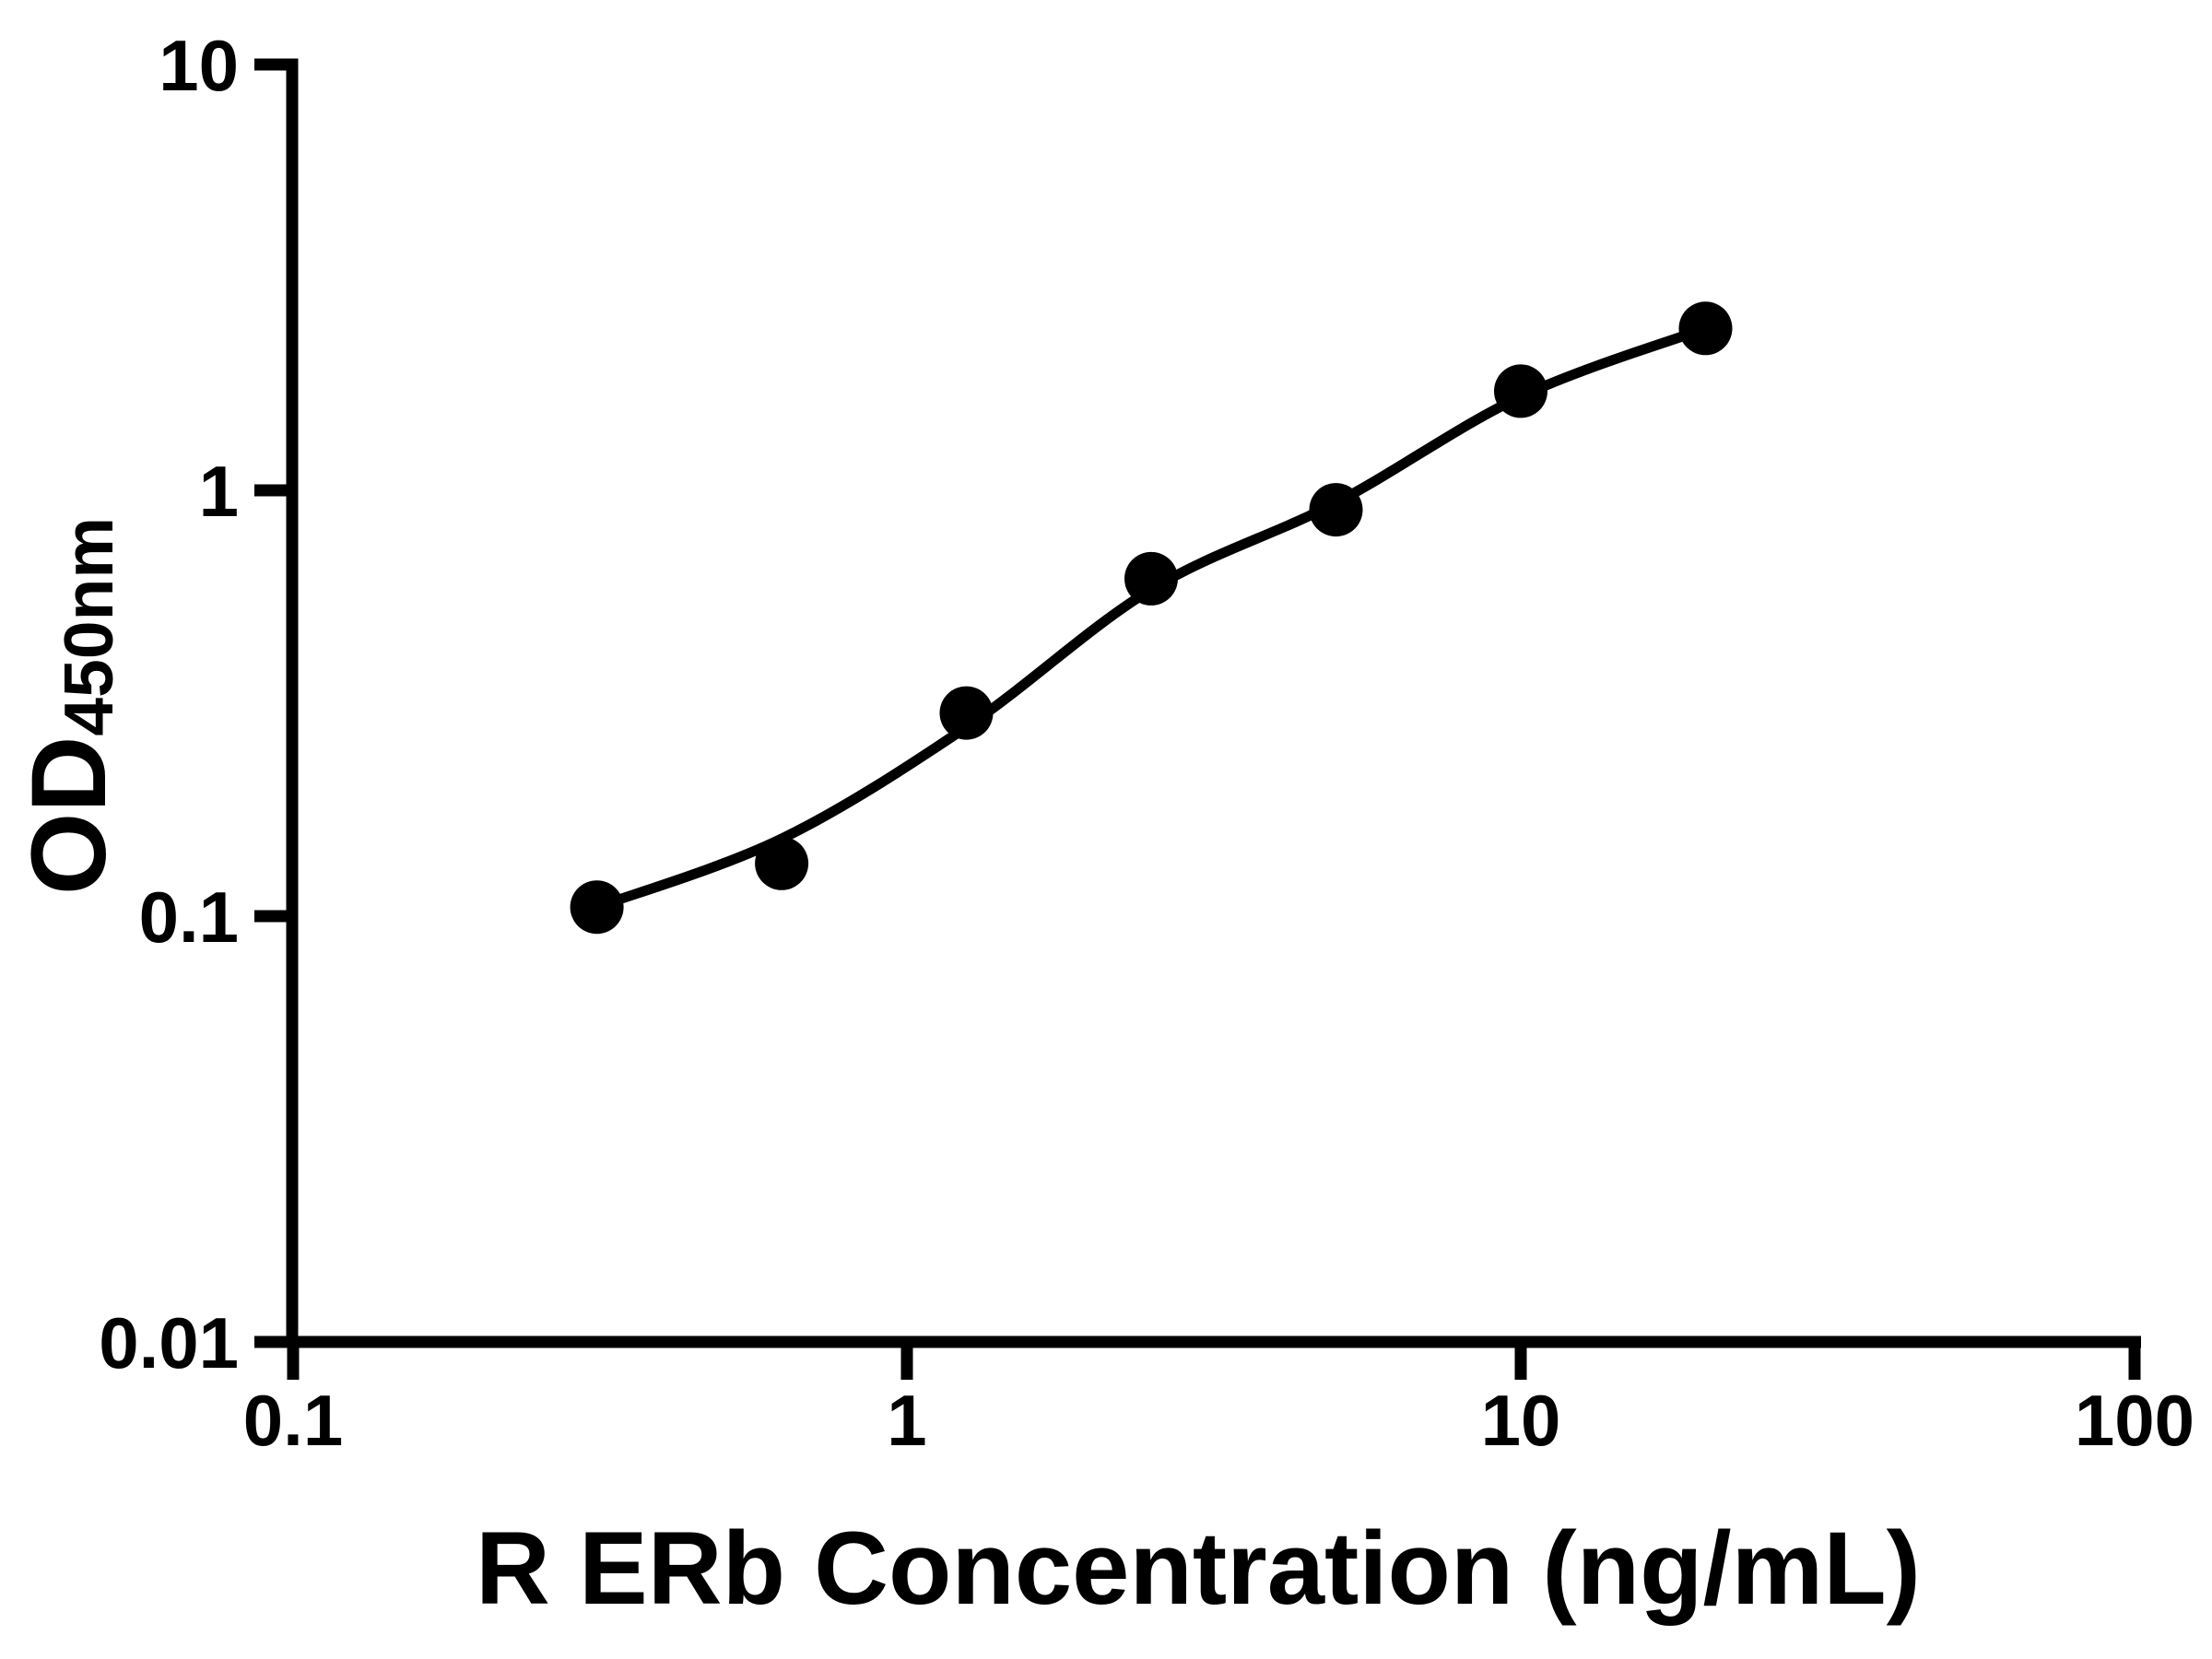 Image resolution: width=2212 pixels, height=1659 pixels. I want to click on x-tick-label: 0.1, so click(293, 1420).